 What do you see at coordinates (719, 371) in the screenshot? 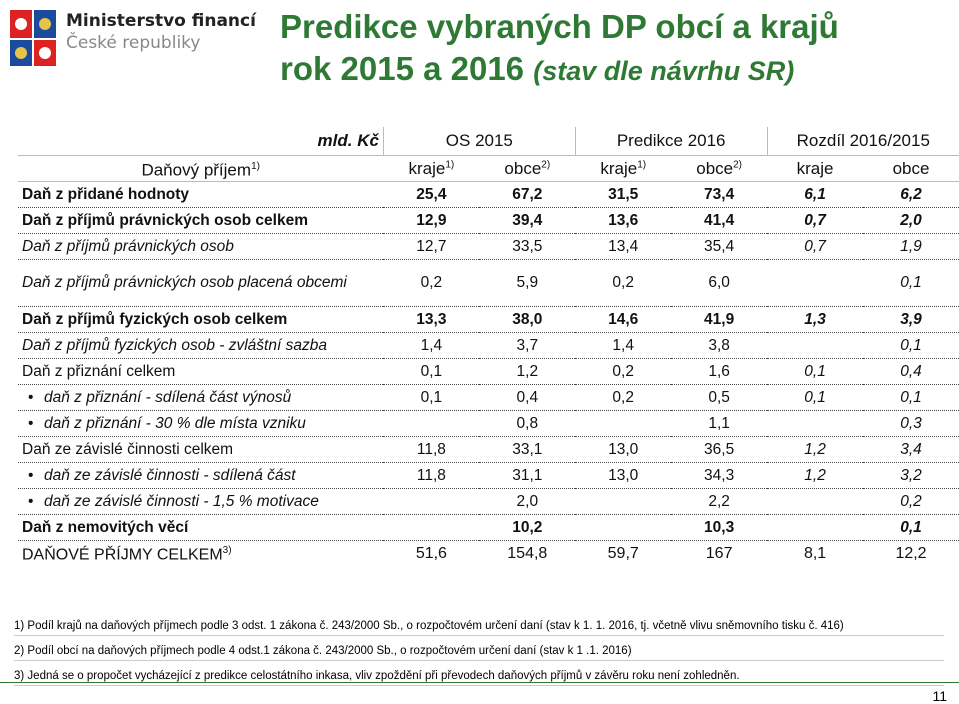
I see `cell: 1,6` at bounding box center [719, 371].